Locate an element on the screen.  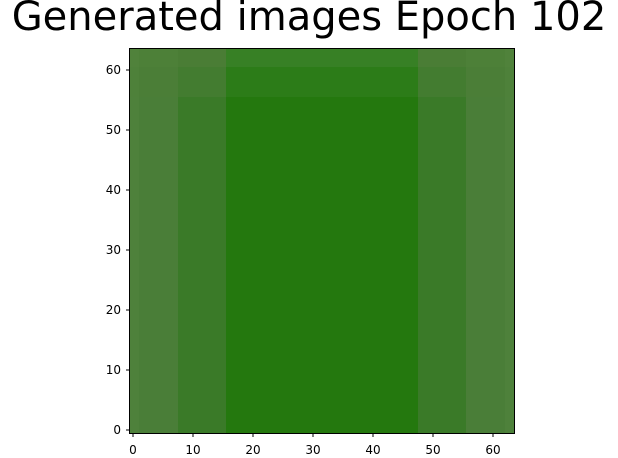
x-tick-label: 10 is located at coordinates (192, 450).